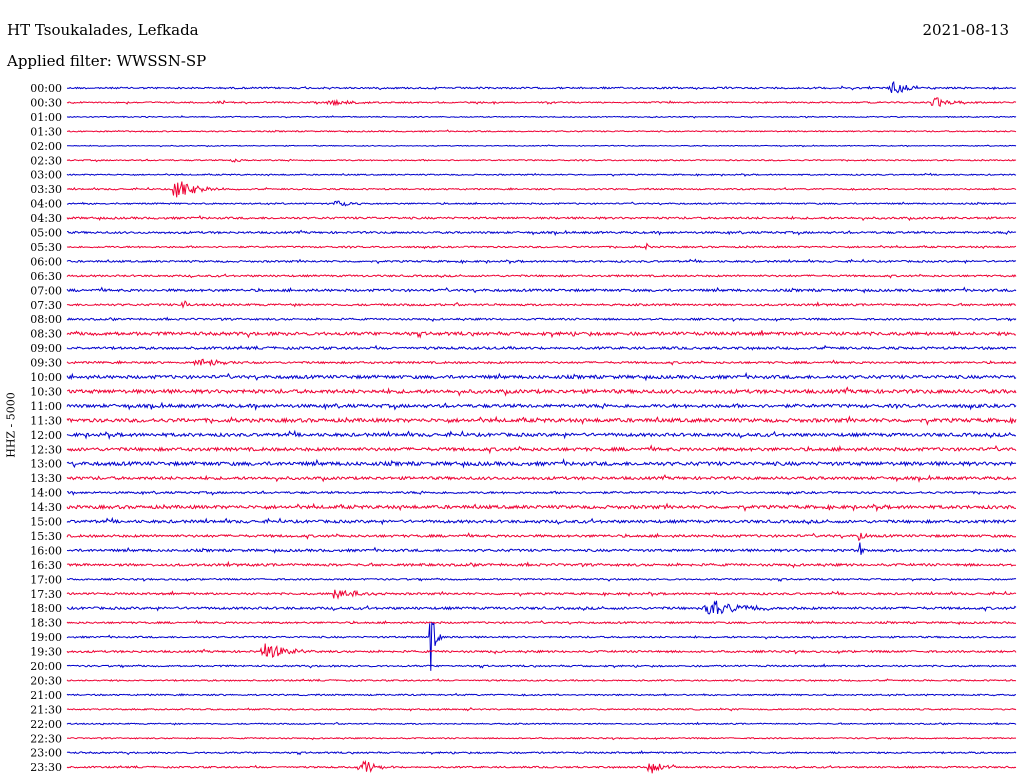  I want to click on row-time-label: 23:00, so click(46, 753).